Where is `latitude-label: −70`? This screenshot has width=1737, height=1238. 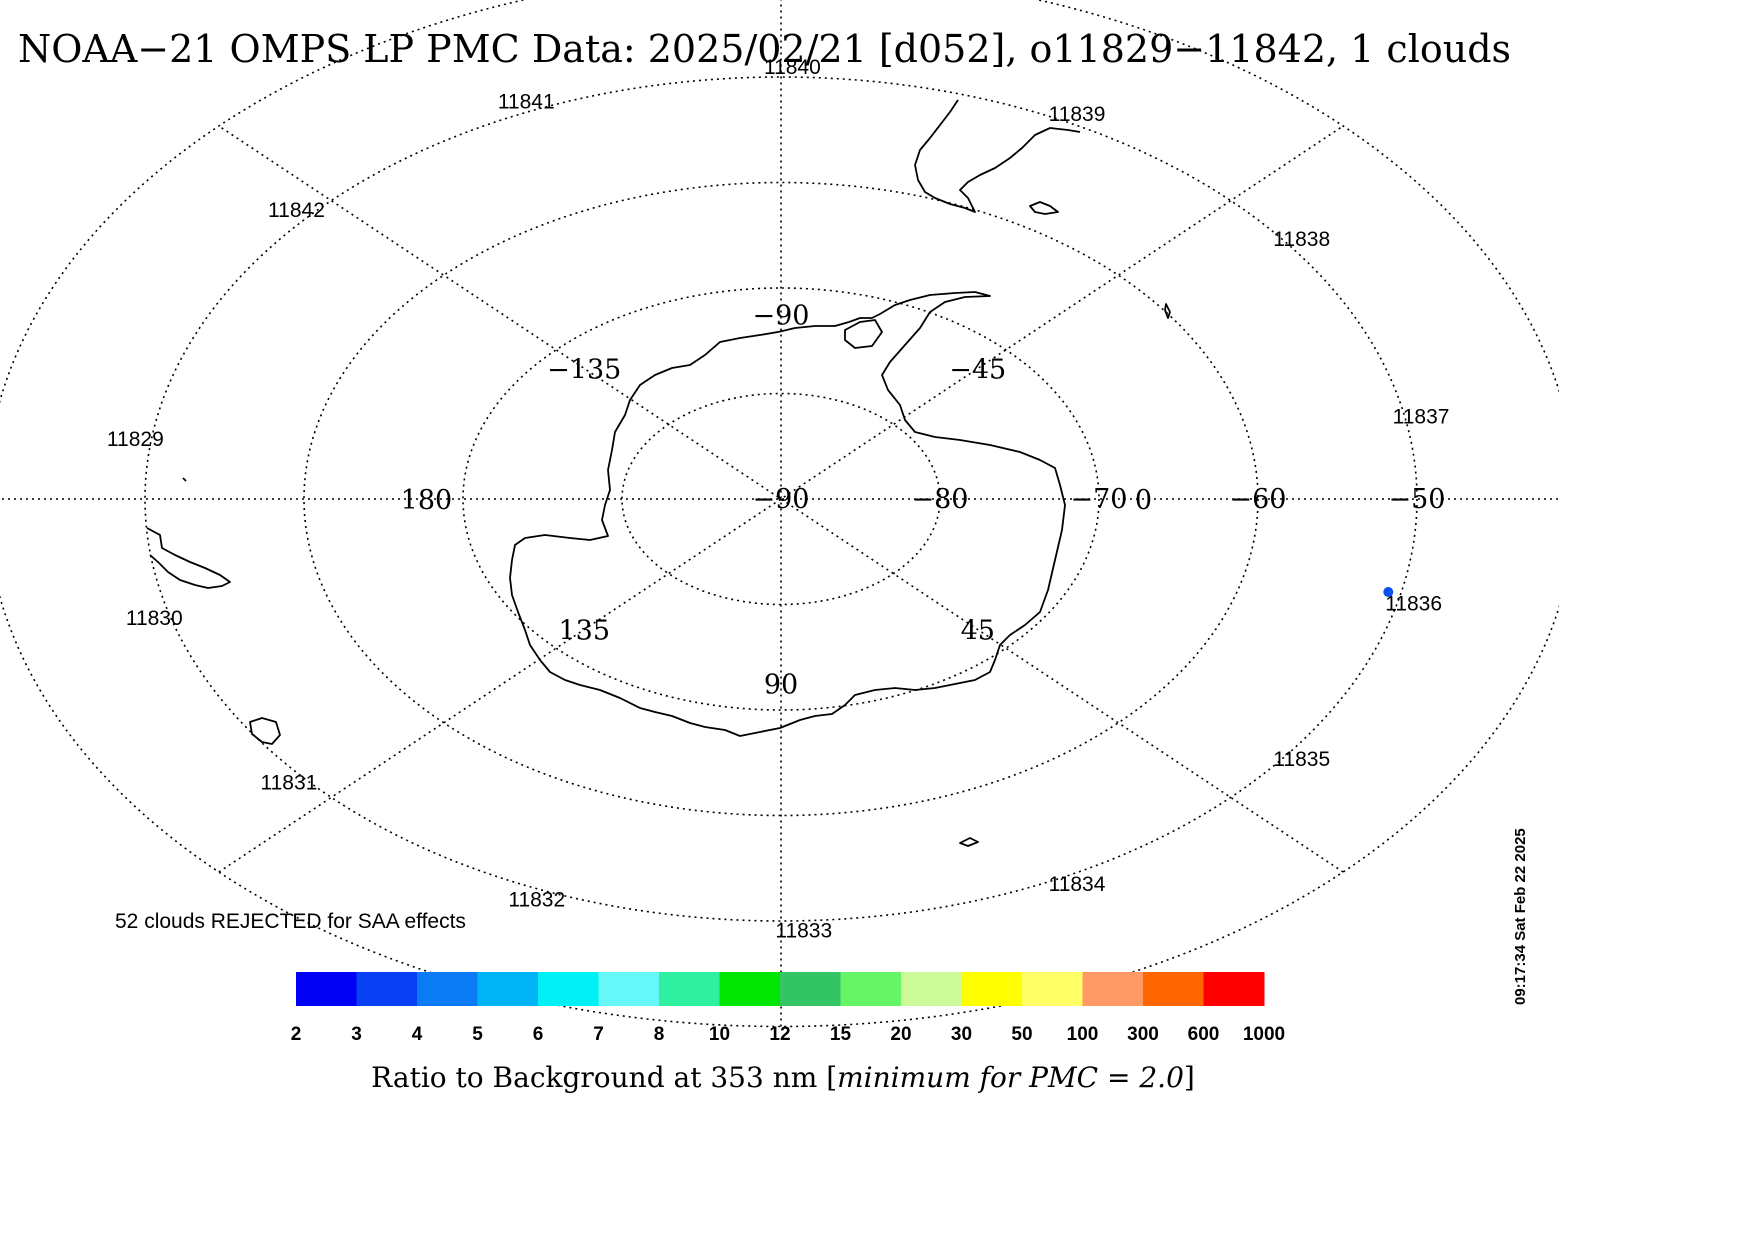 latitude-label: −70 is located at coordinates (1099, 499).